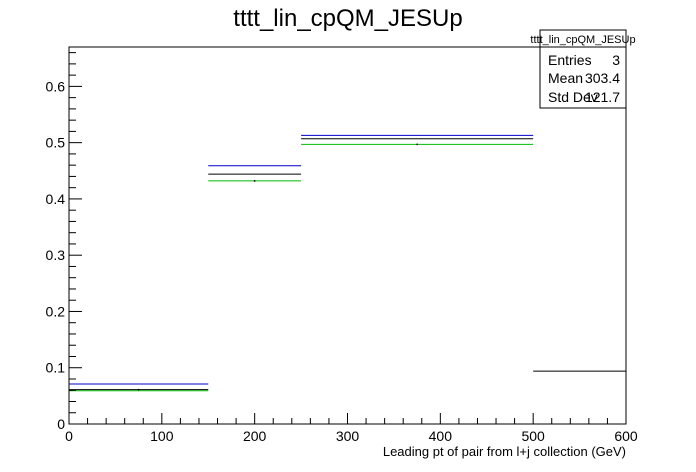 This screenshot has width=696, height=472. I want to click on x-axis-tick-labels: 0 100 200 300 400 500 600, so click(351, 436).